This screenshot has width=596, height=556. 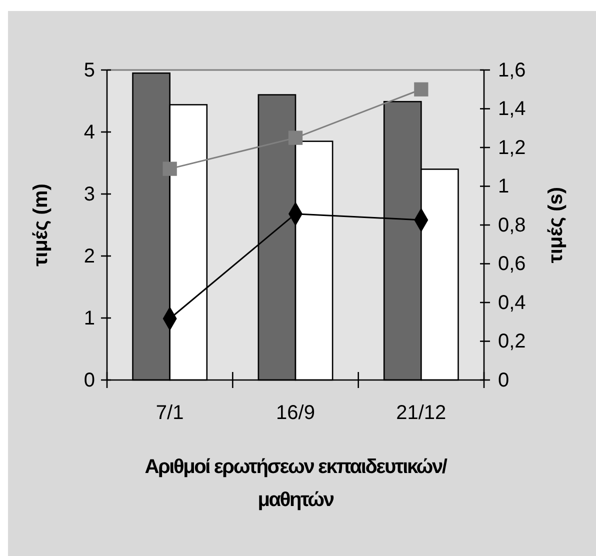 I want to click on x-tick-label: 7/1, so click(x=170, y=413).